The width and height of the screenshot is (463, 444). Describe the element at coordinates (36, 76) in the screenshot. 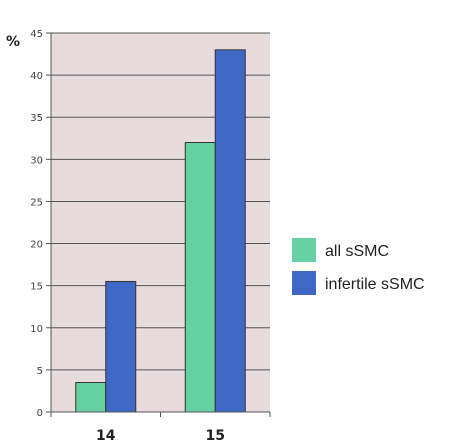

I see `y-tick-label-40: 40` at that location.